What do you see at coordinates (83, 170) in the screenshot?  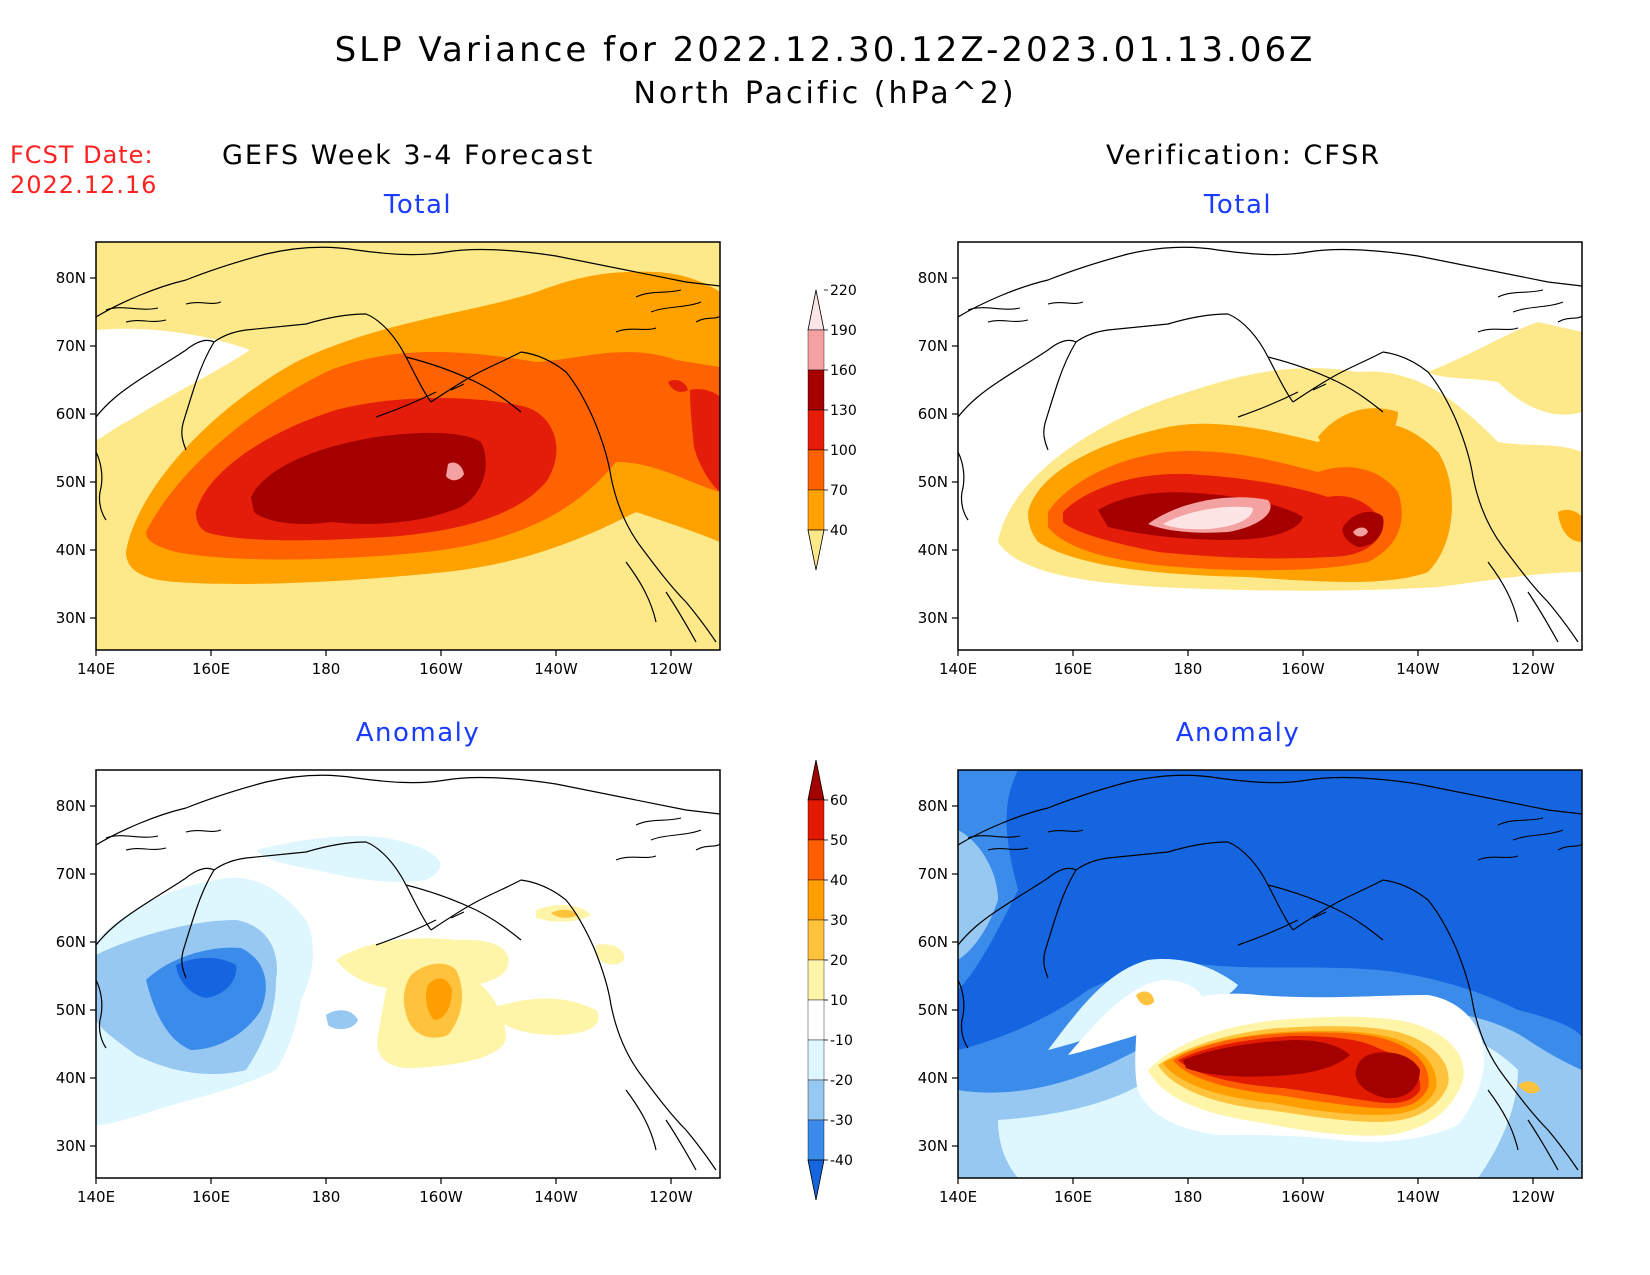 I see `forecast-date-block: FCST Date: 2022.12.16` at bounding box center [83, 170].